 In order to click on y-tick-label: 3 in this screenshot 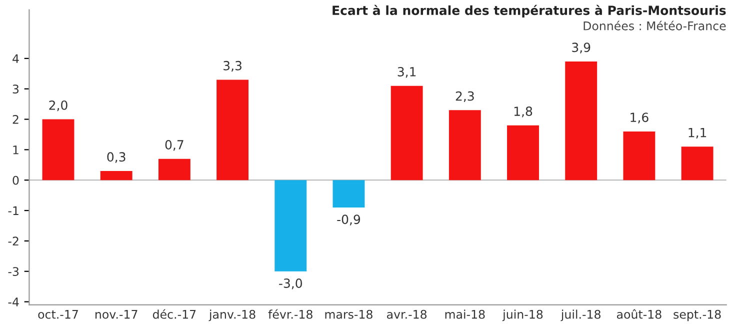, I will do `click(15, 89)`.